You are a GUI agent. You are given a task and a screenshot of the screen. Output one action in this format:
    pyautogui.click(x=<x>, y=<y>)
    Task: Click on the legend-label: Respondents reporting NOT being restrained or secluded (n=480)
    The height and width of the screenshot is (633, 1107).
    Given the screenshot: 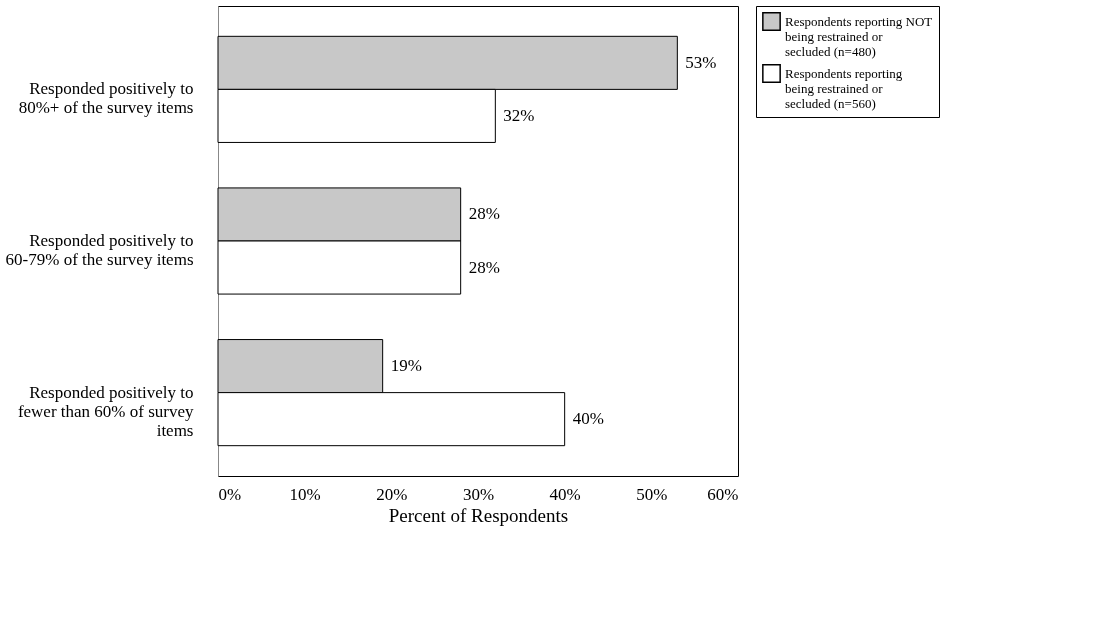 What is the action you would take?
    pyautogui.click(x=859, y=36)
    